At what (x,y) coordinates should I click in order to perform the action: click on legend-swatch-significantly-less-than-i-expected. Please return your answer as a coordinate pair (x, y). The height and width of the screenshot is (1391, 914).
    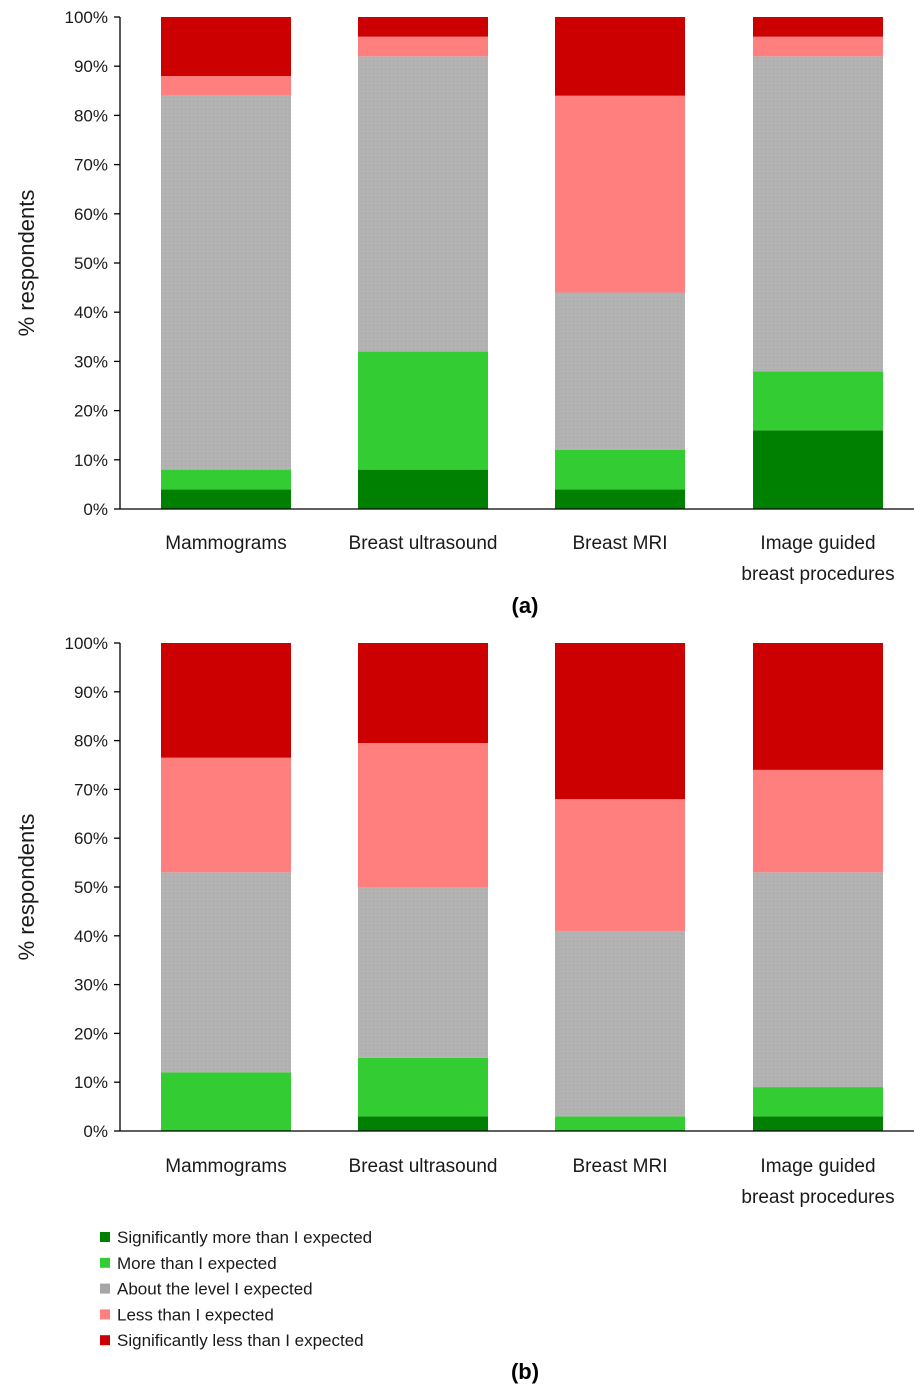
    Looking at the image, I should click on (105, 1340).